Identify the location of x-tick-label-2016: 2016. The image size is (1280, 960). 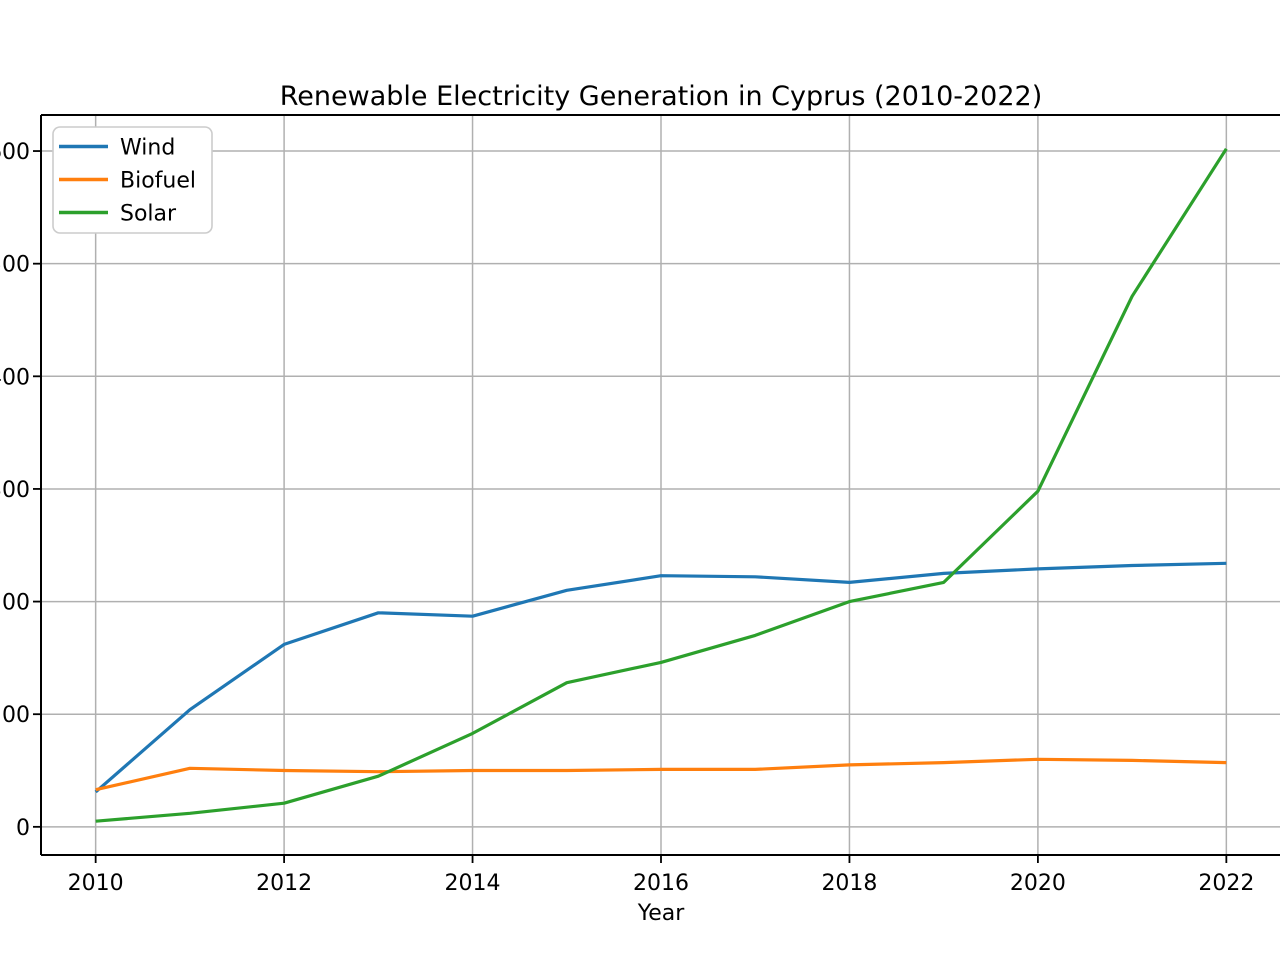
(661, 883).